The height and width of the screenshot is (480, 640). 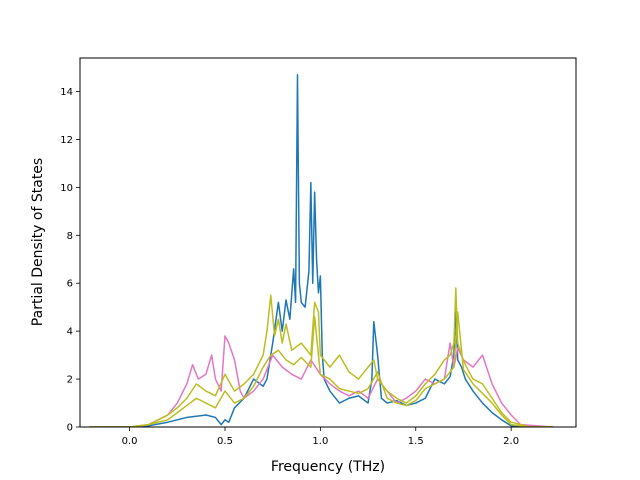 I want to click on x-tick-label: 0.5, so click(x=225, y=441).